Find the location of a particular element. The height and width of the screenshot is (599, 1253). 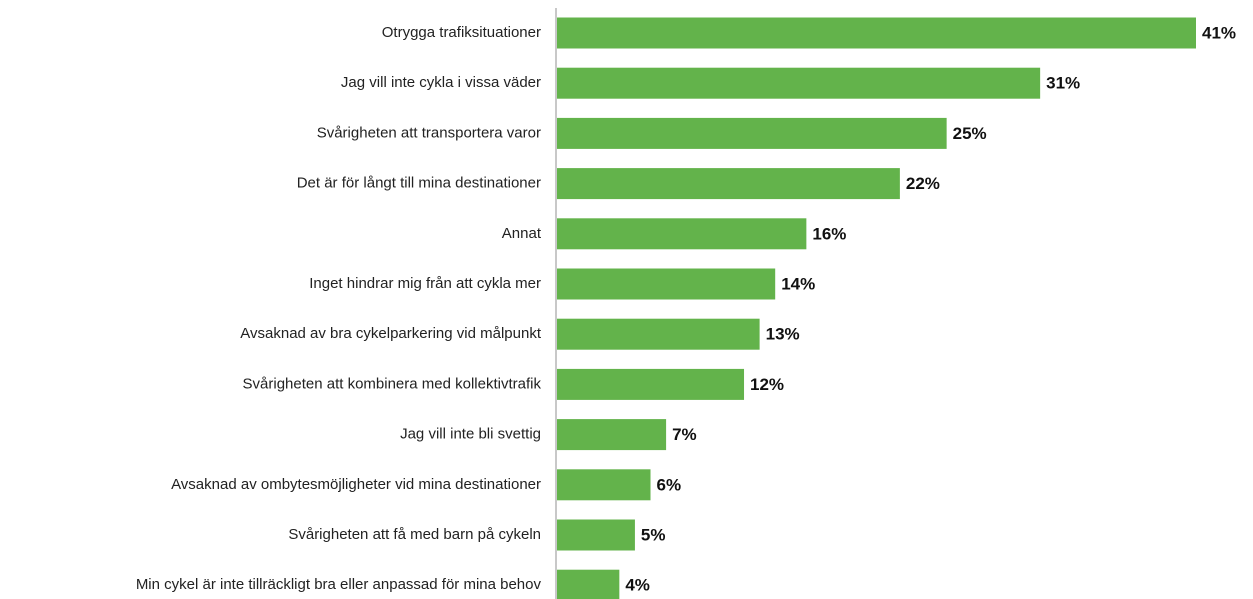

category-label: Annat is located at coordinates (522, 233).